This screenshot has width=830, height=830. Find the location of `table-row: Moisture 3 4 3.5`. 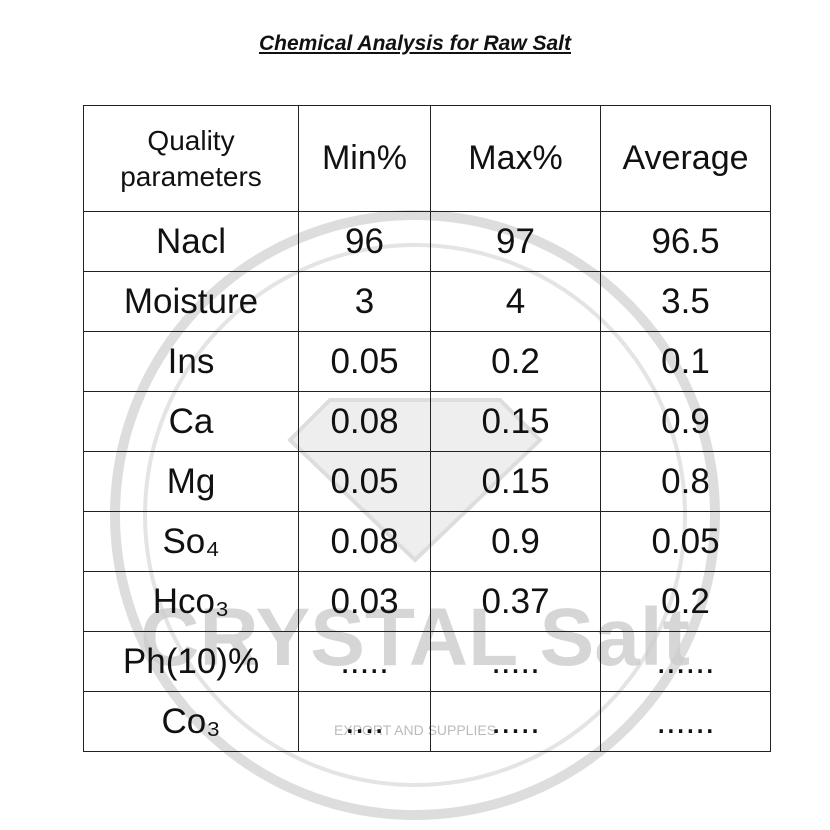

table-row: Moisture 3 4 3.5 is located at coordinates (427, 301).